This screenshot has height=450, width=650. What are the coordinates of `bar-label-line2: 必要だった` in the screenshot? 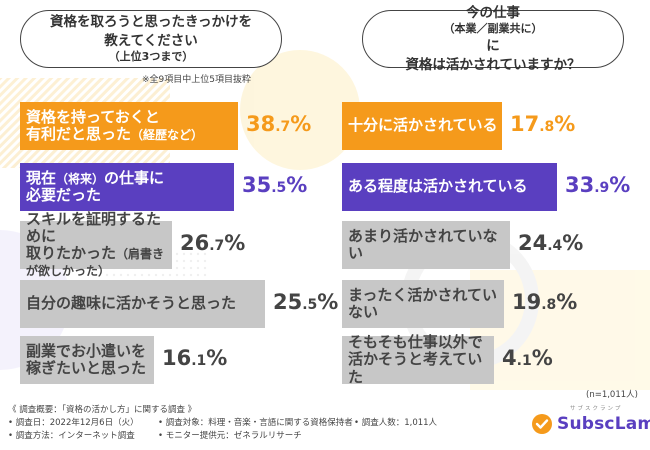 It's located at (64, 195).